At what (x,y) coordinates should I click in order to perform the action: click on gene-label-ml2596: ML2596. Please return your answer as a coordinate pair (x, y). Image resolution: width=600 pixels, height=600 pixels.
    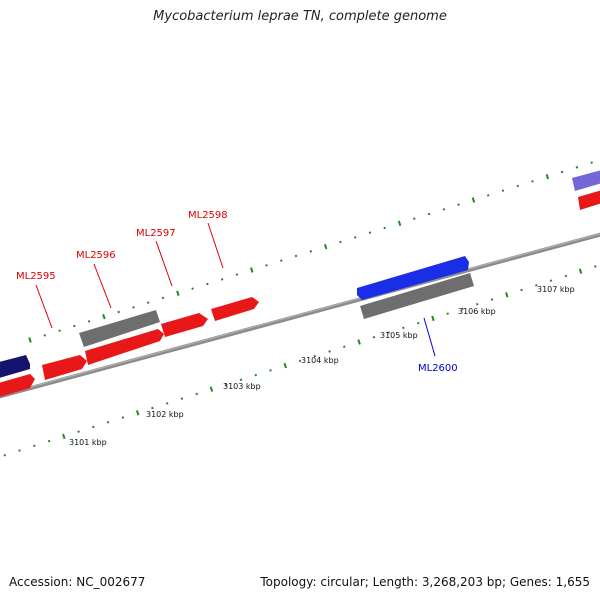
    Looking at the image, I should click on (96, 255).